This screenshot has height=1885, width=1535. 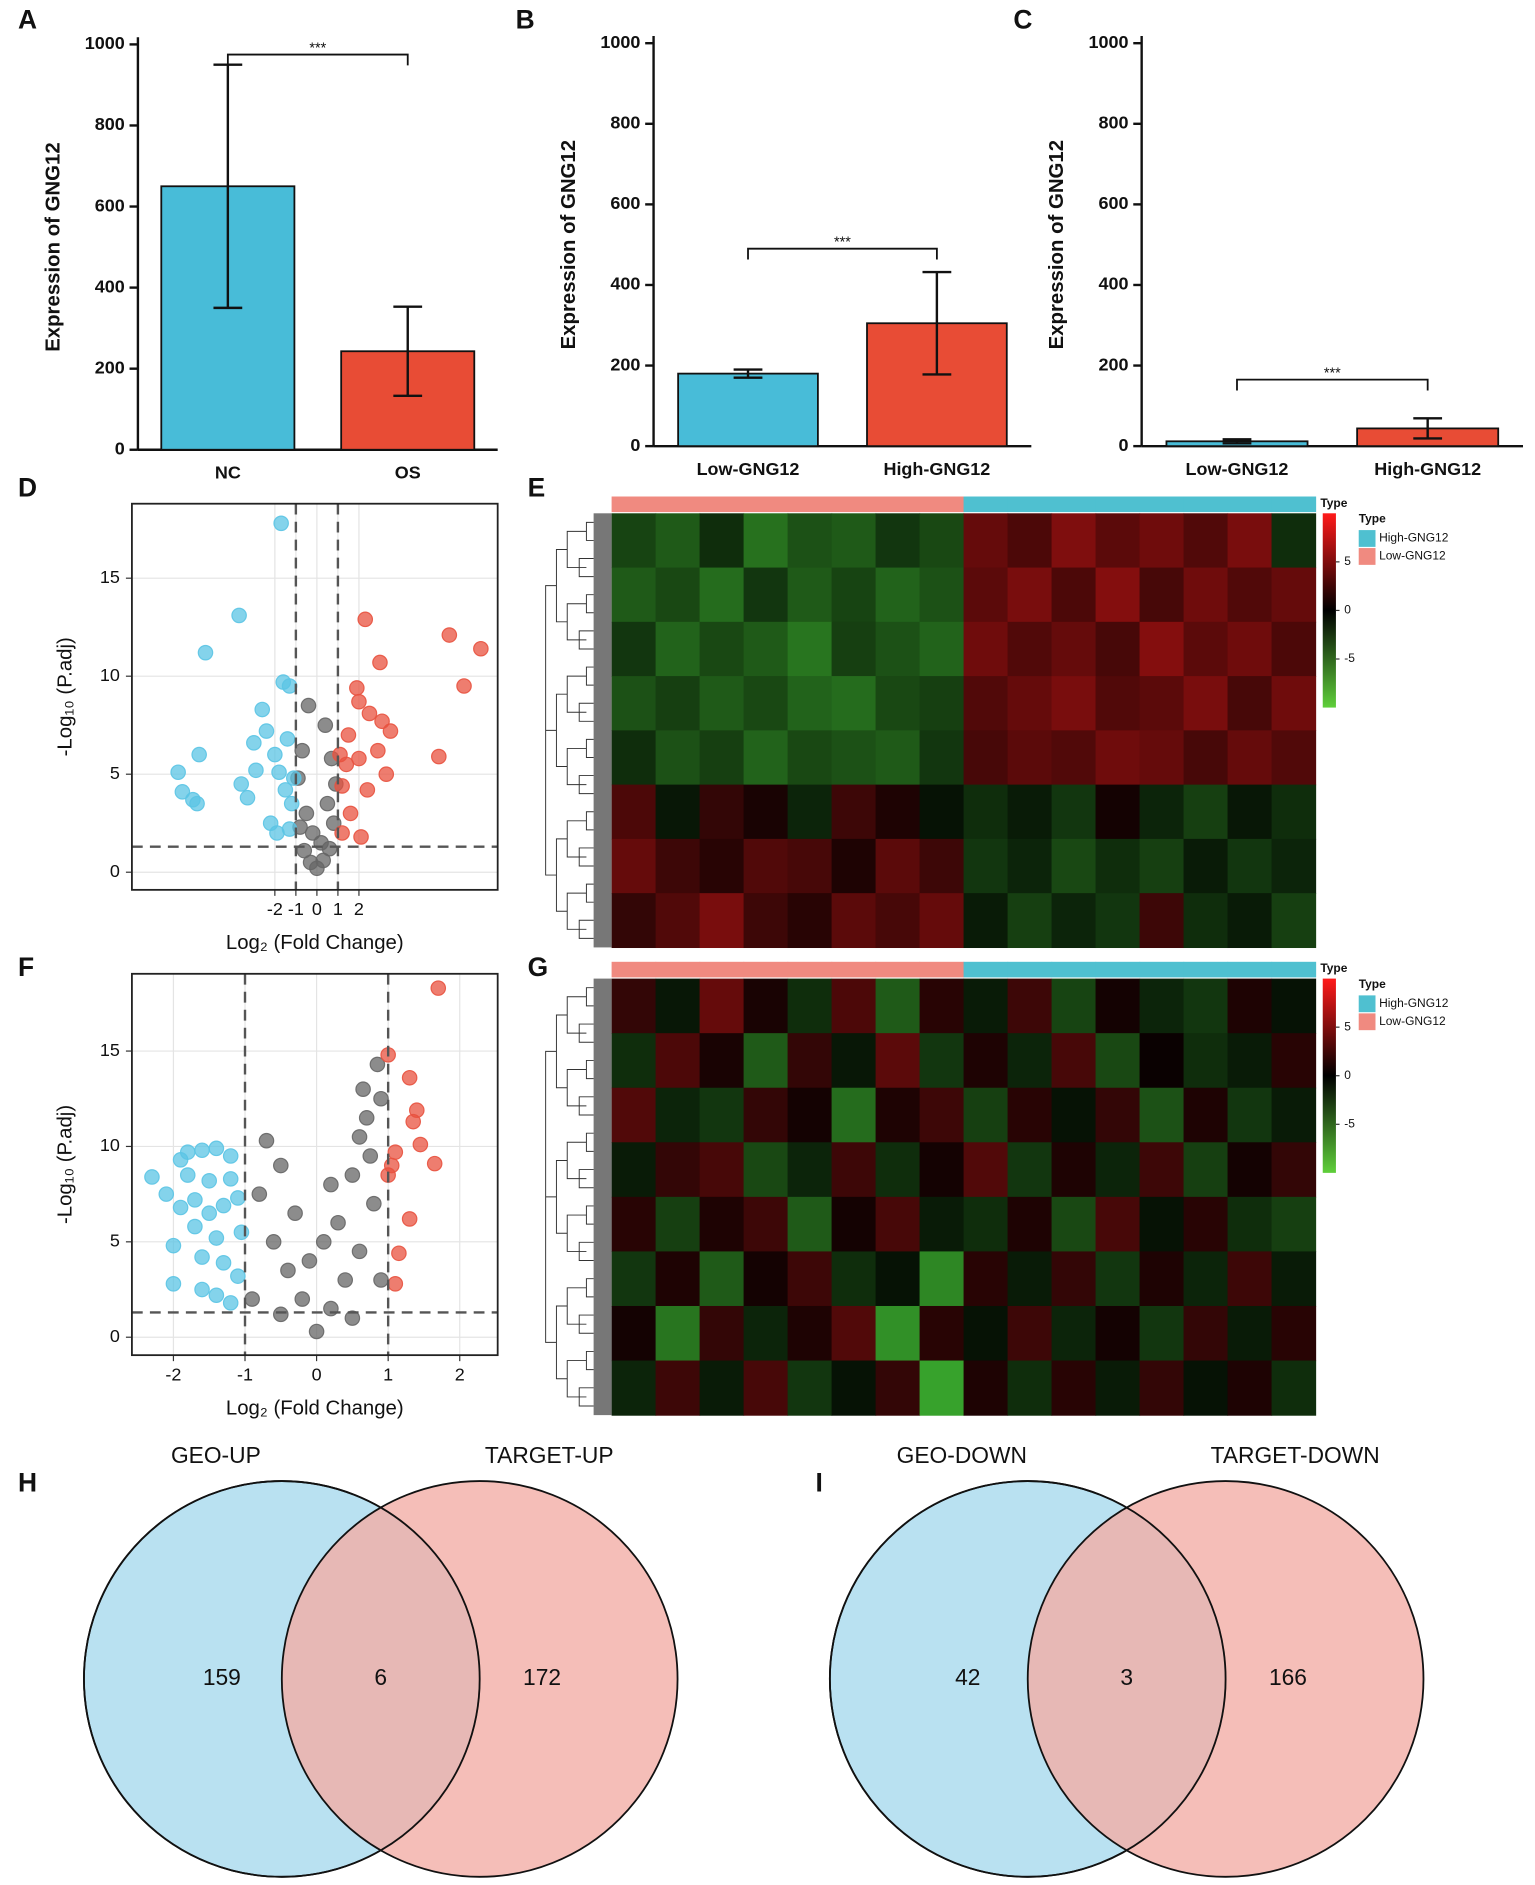 I want to click on panel-letter: A, so click(x=27, y=20).